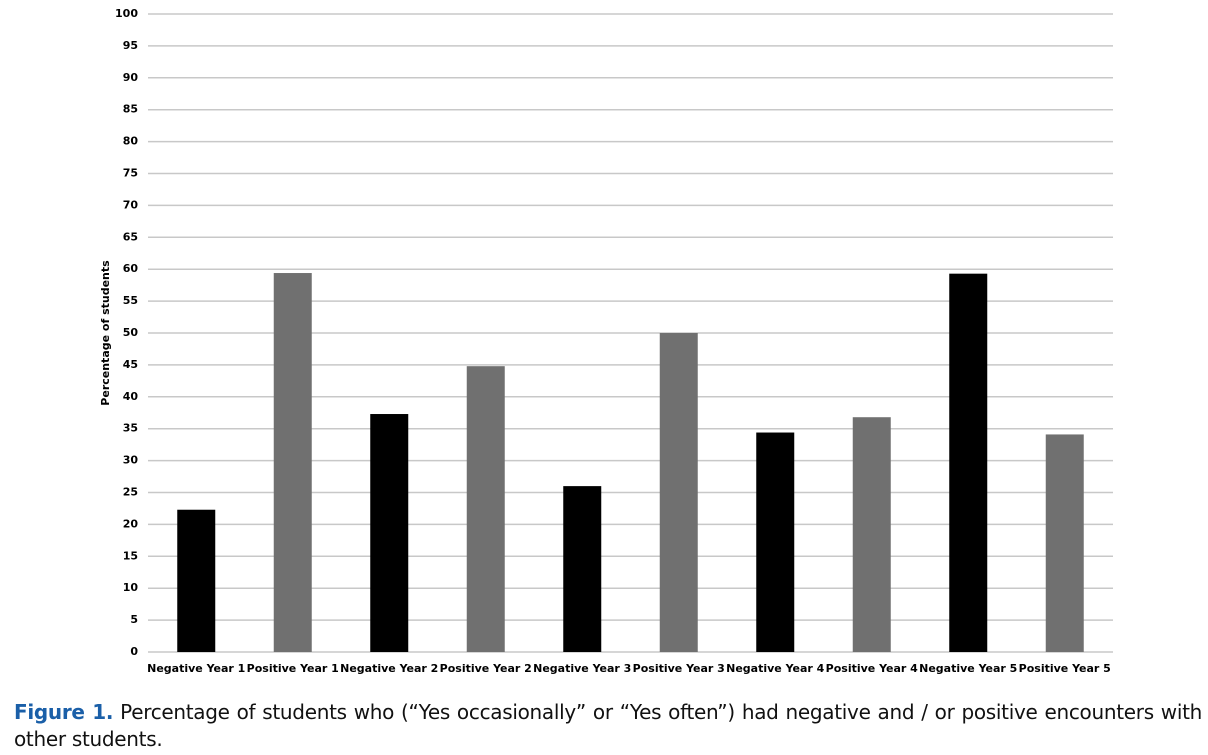 The height and width of the screenshot is (755, 1208). Describe the element at coordinates (131, 141) in the screenshot. I see `y-tick-label: 80` at that location.